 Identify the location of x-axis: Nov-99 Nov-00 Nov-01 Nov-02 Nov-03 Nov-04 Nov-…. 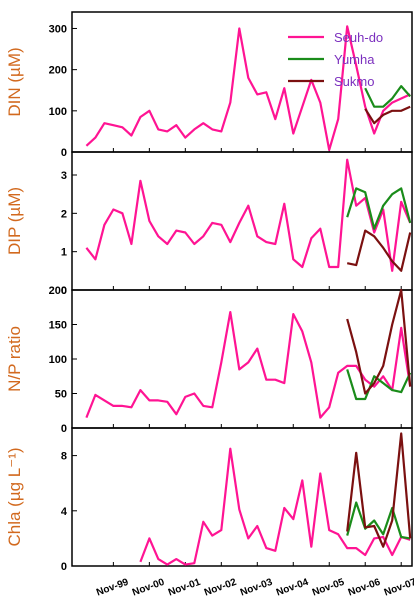
(254, 588).